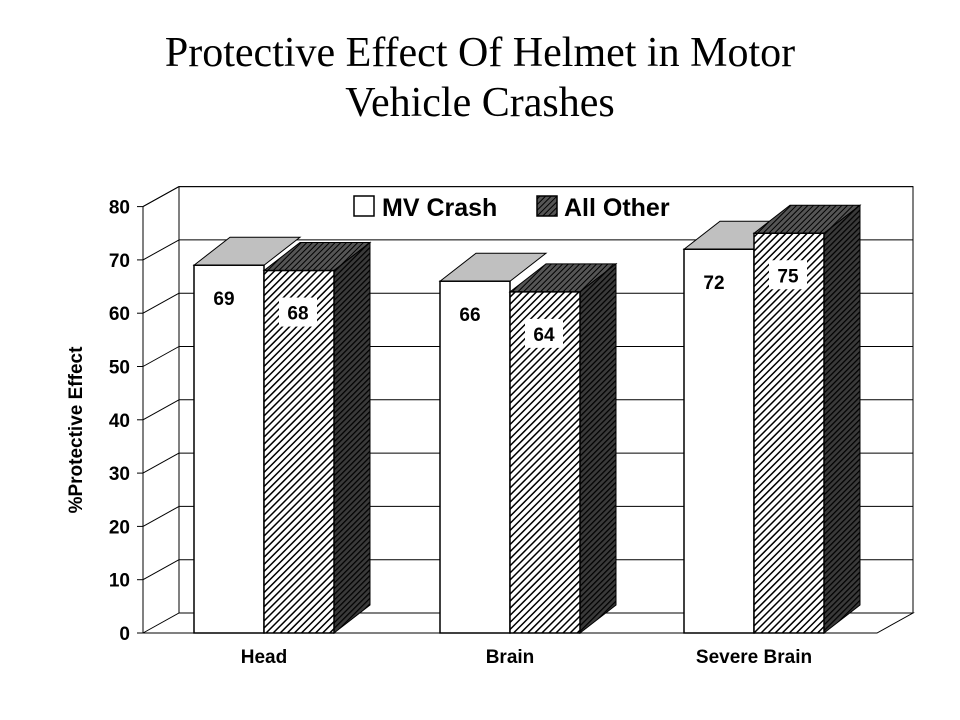 This screenshot has width=960, height=720. I want to click on x-tick-label: Severe Brain, so click(754, 657).